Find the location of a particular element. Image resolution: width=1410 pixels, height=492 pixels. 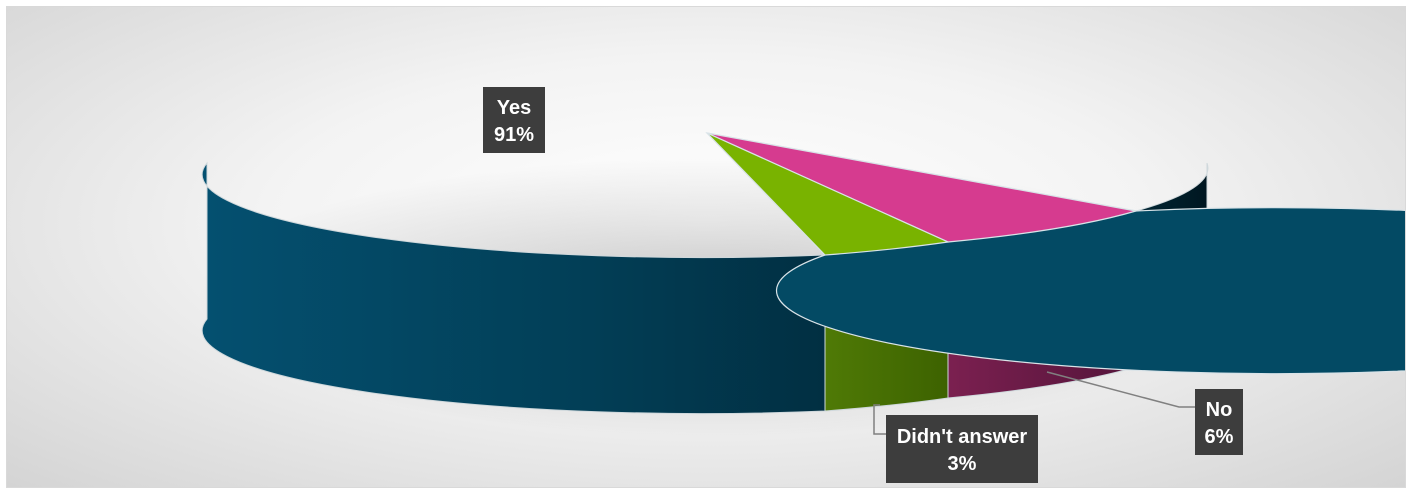

data-label-yes-value: 91% is located at coordinates (514, 135).